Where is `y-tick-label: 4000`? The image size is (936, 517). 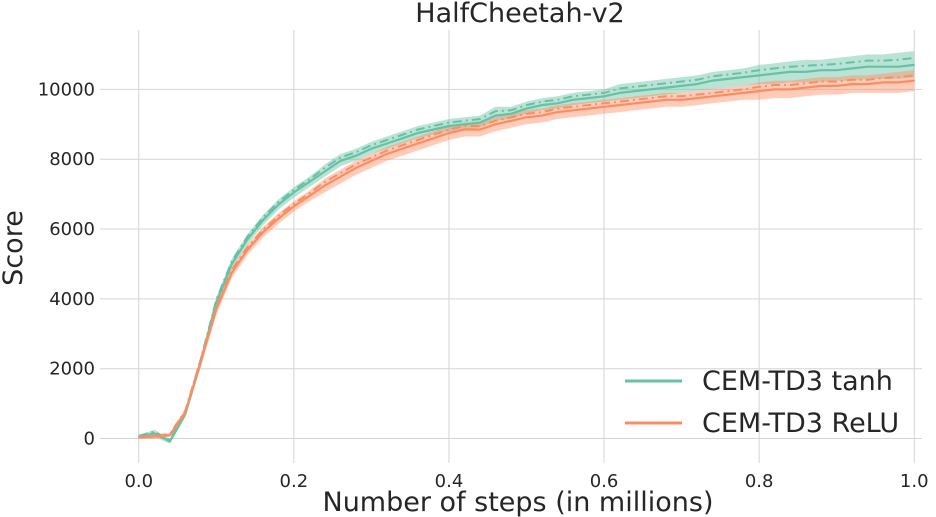
y-tick-label: 4000 is located at coordinates (72, 299).